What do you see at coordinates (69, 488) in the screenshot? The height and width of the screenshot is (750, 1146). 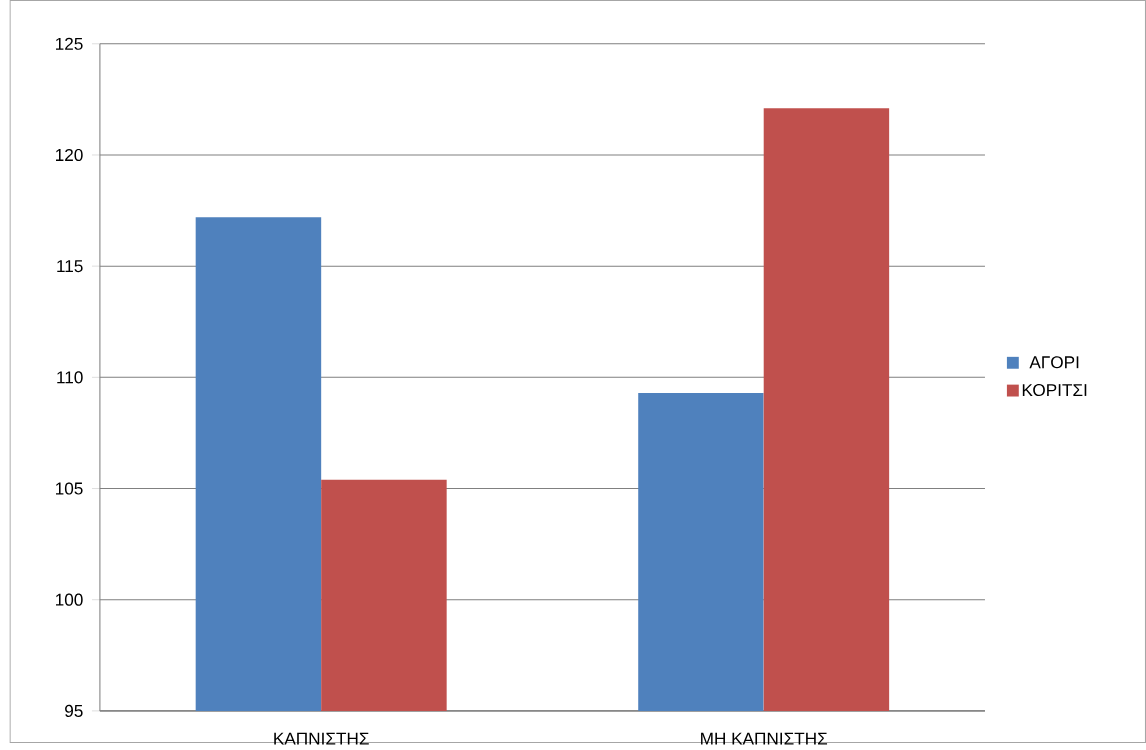 I see `y-tick-label: 105` at bounding box center [69, 488].